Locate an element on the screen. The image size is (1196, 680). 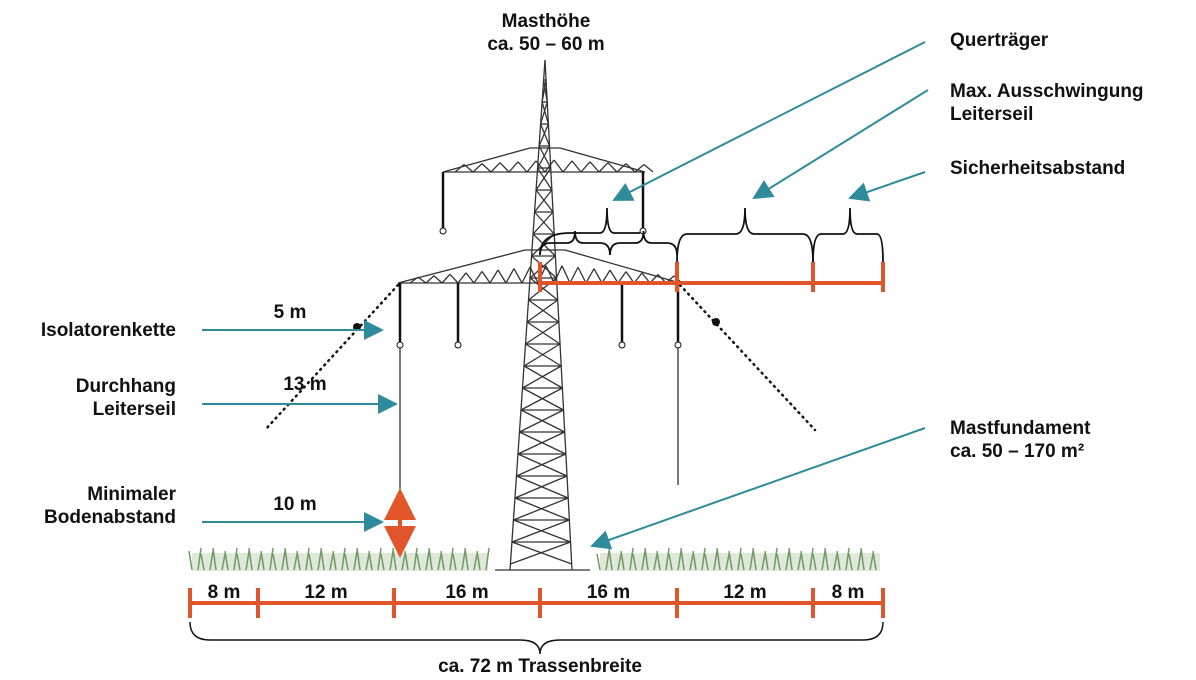
segment-label: 16 m is located at coordinates (466, 592).